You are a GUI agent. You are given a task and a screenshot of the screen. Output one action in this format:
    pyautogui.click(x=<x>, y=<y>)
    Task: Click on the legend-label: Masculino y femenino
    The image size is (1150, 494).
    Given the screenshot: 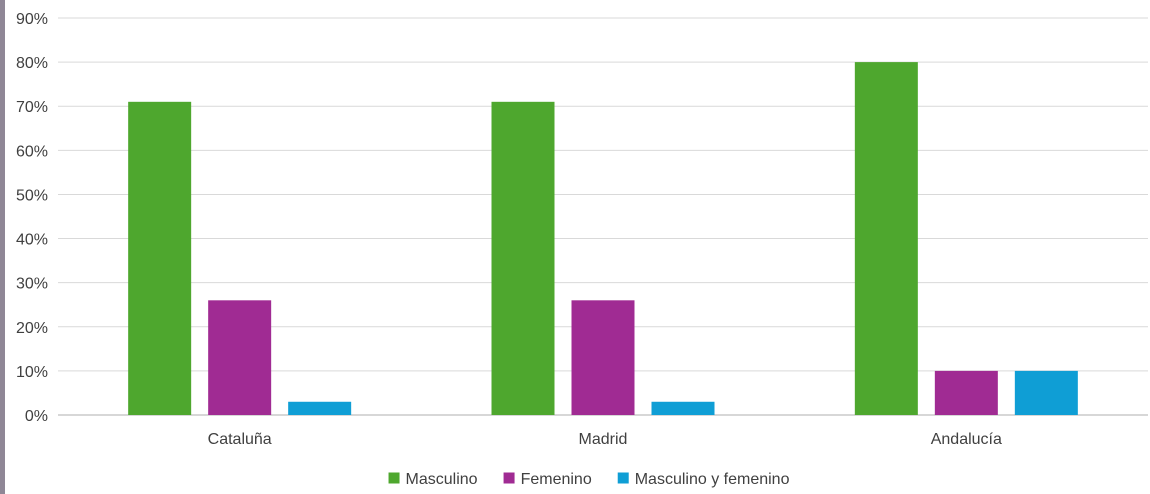 What is the action you would take?
    pyautogui.click(x=712, y=479)
    